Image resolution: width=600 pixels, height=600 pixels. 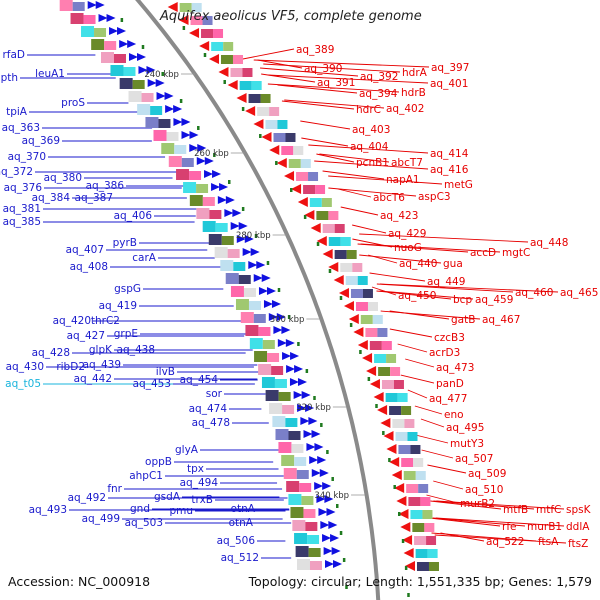 What do you see at coordinates (126, 334) in the screenshot?
I see `gene-label-left: grpE` at bounding box center [126, 334].